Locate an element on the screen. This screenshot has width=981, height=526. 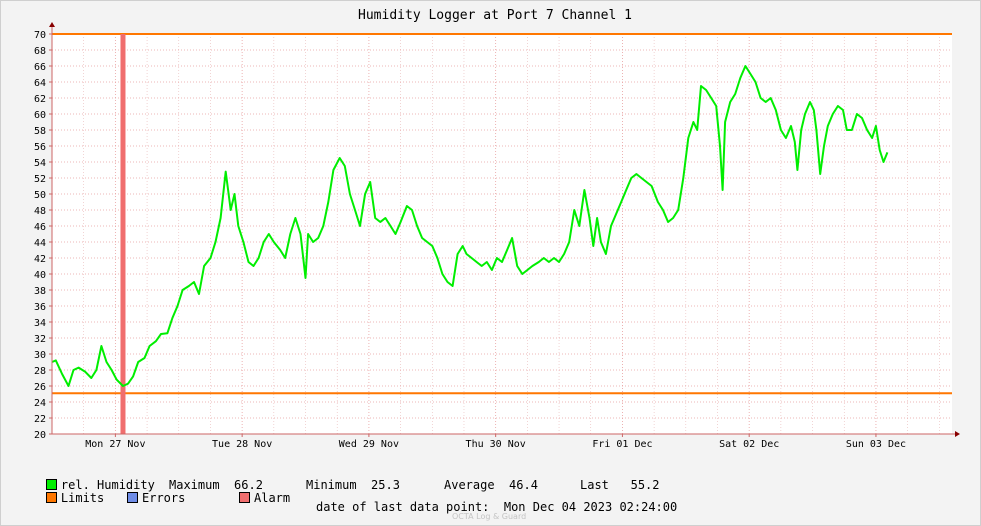
ytick-label: 38 is located at coordinates (40, 291).